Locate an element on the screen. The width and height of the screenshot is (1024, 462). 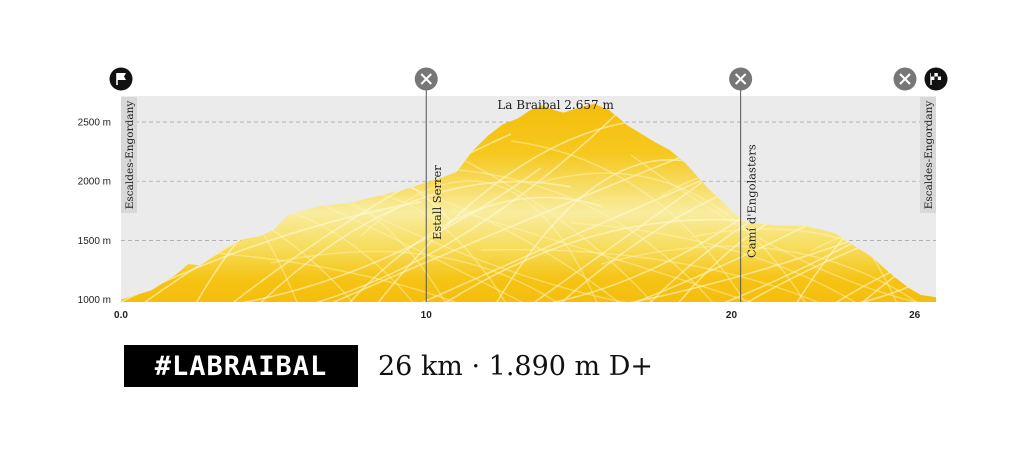
y-tick-label: 2500 m is located at coordinates (94, 123).